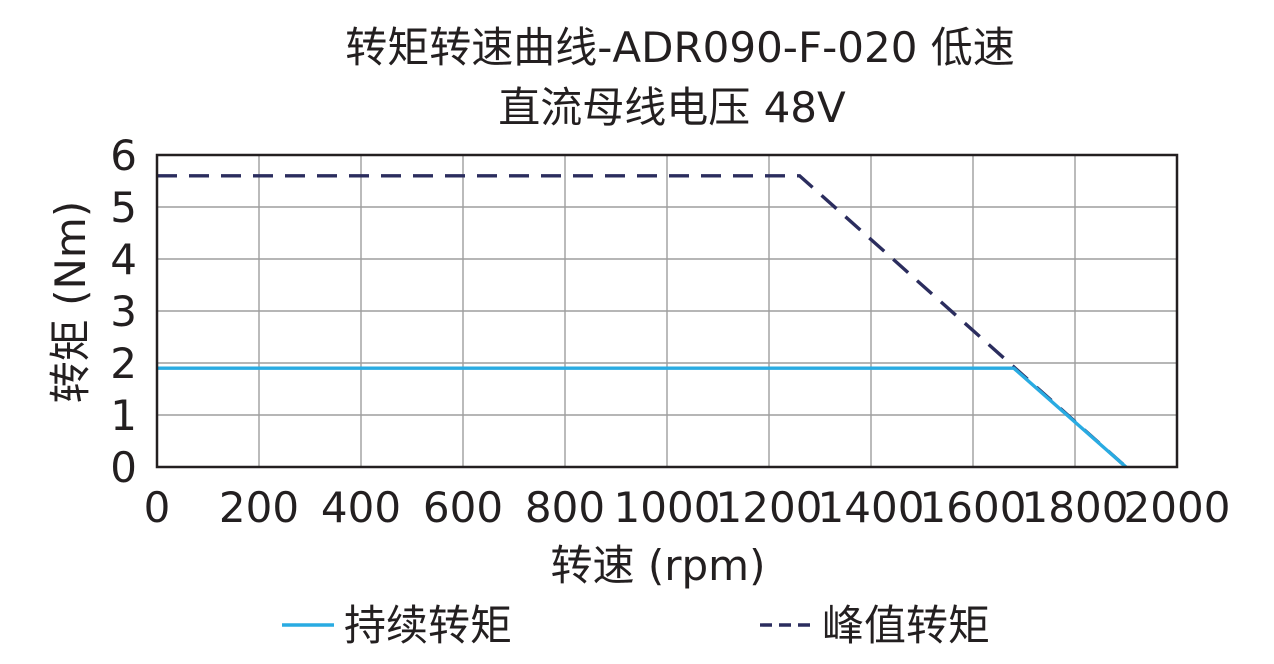 The width and height of the screenshot is (1274, 664). Describe the element at coordinates (973, 507) in the screenshot. I see `x-tick-label: 1600` at that location.